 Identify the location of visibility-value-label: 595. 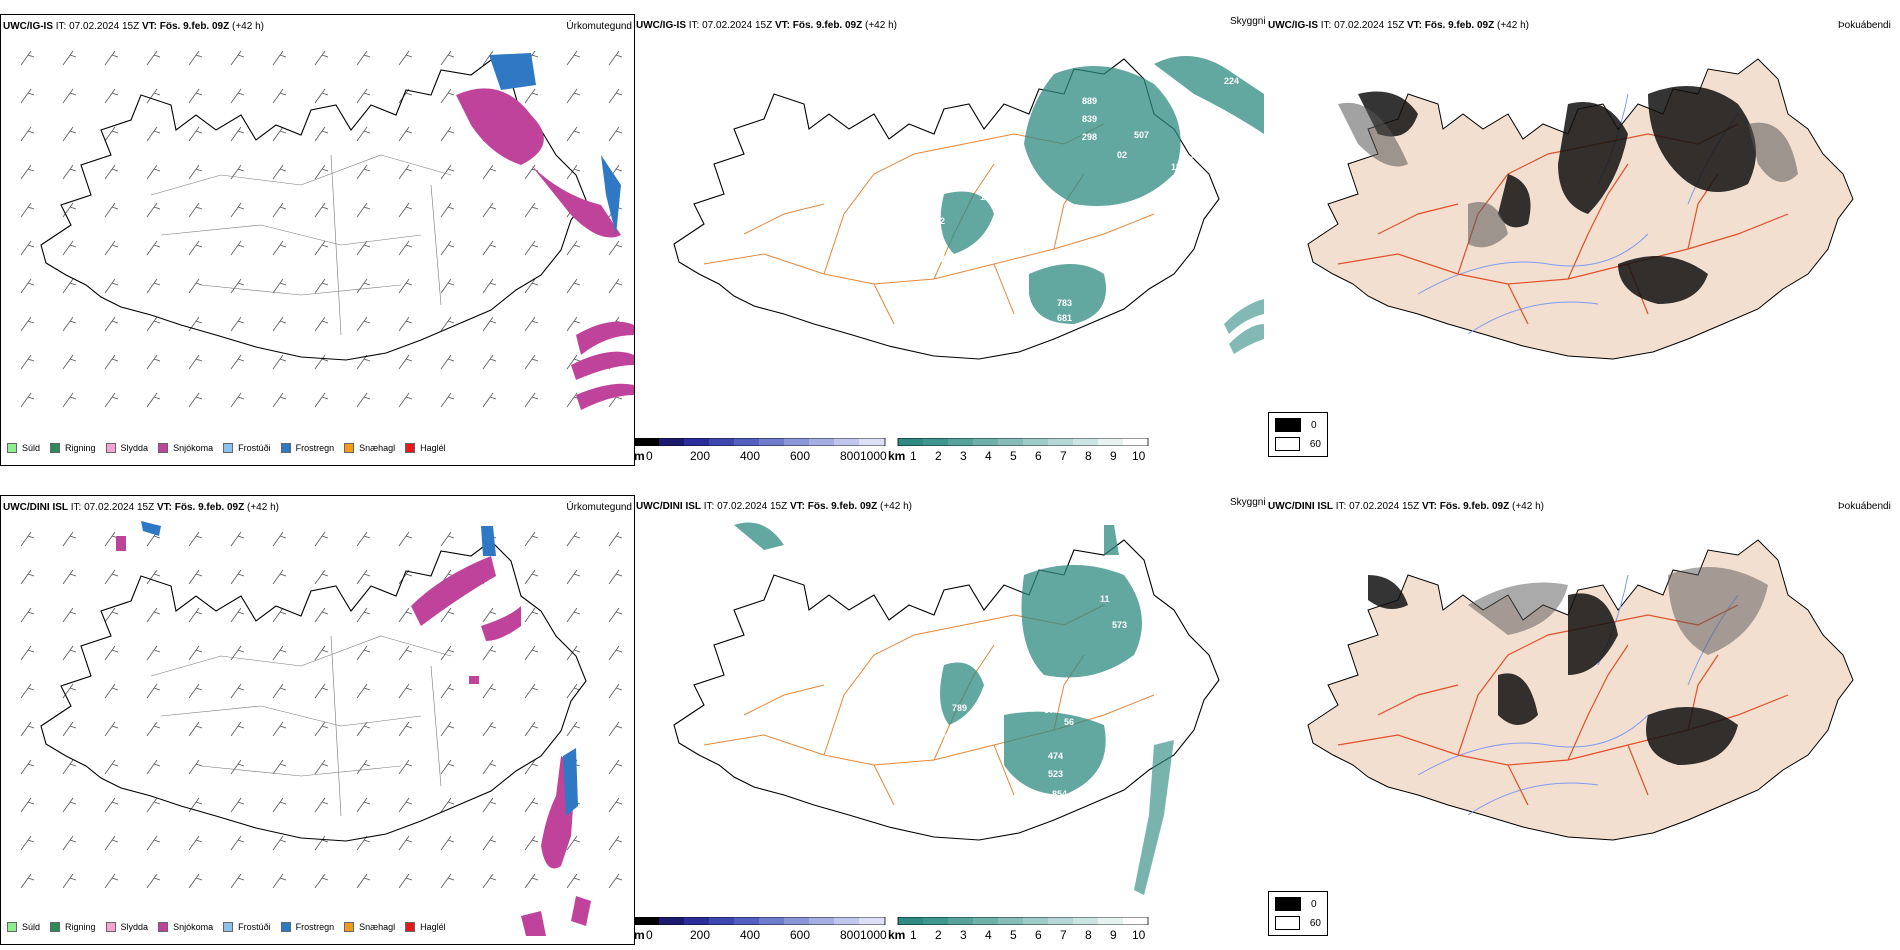
(951, 738).